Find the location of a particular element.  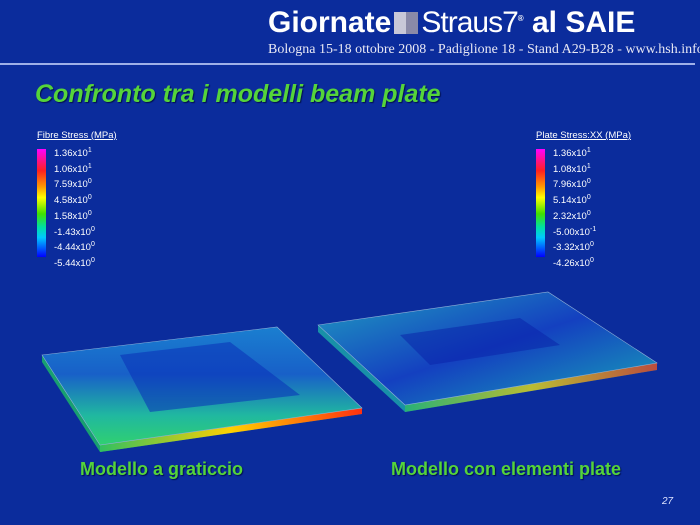

legend-value: -1.43x100 is located at coordinates (74, 232).